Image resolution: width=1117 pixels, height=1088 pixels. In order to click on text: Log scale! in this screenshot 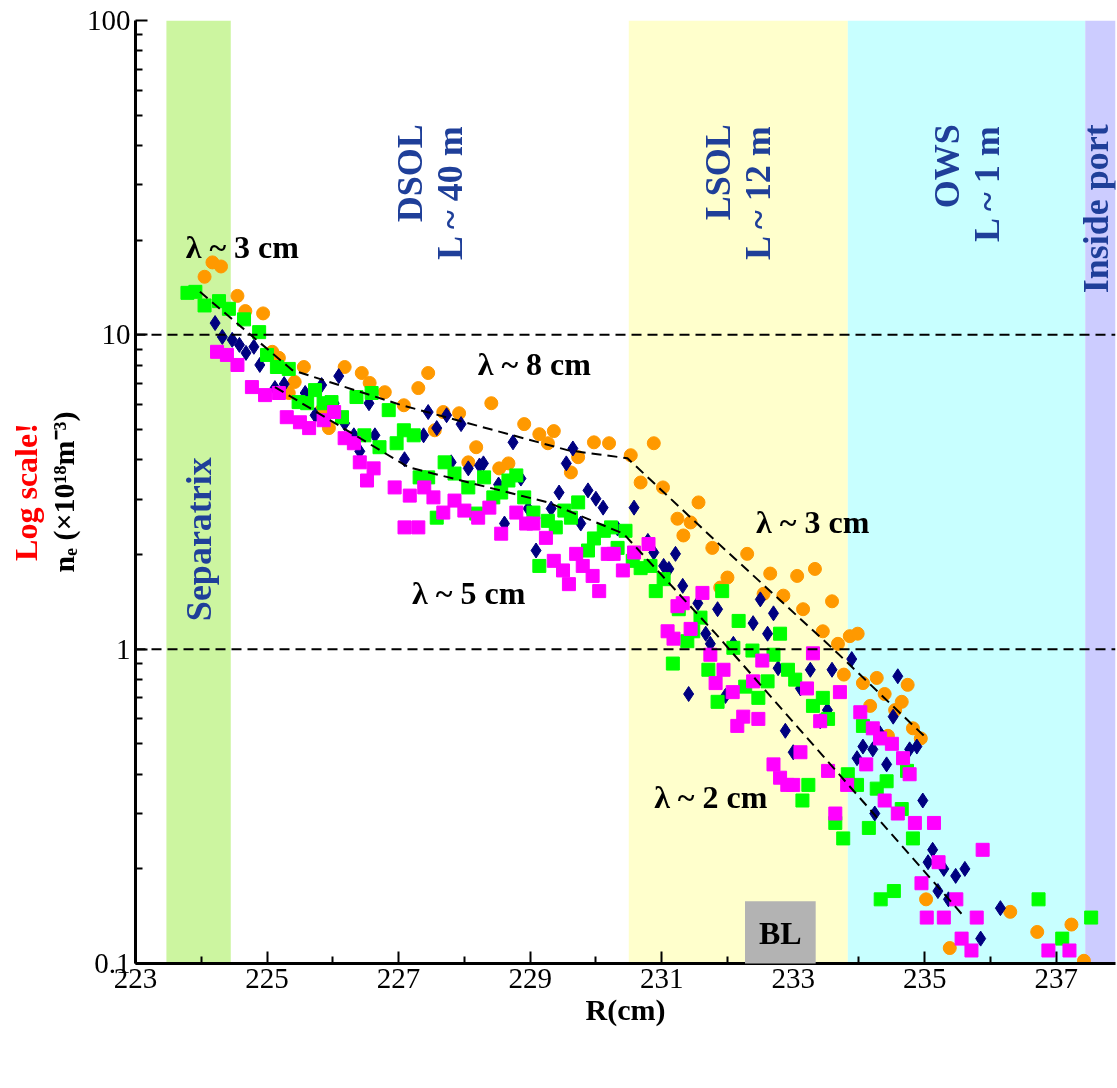, I will do `click(25, 492)`.